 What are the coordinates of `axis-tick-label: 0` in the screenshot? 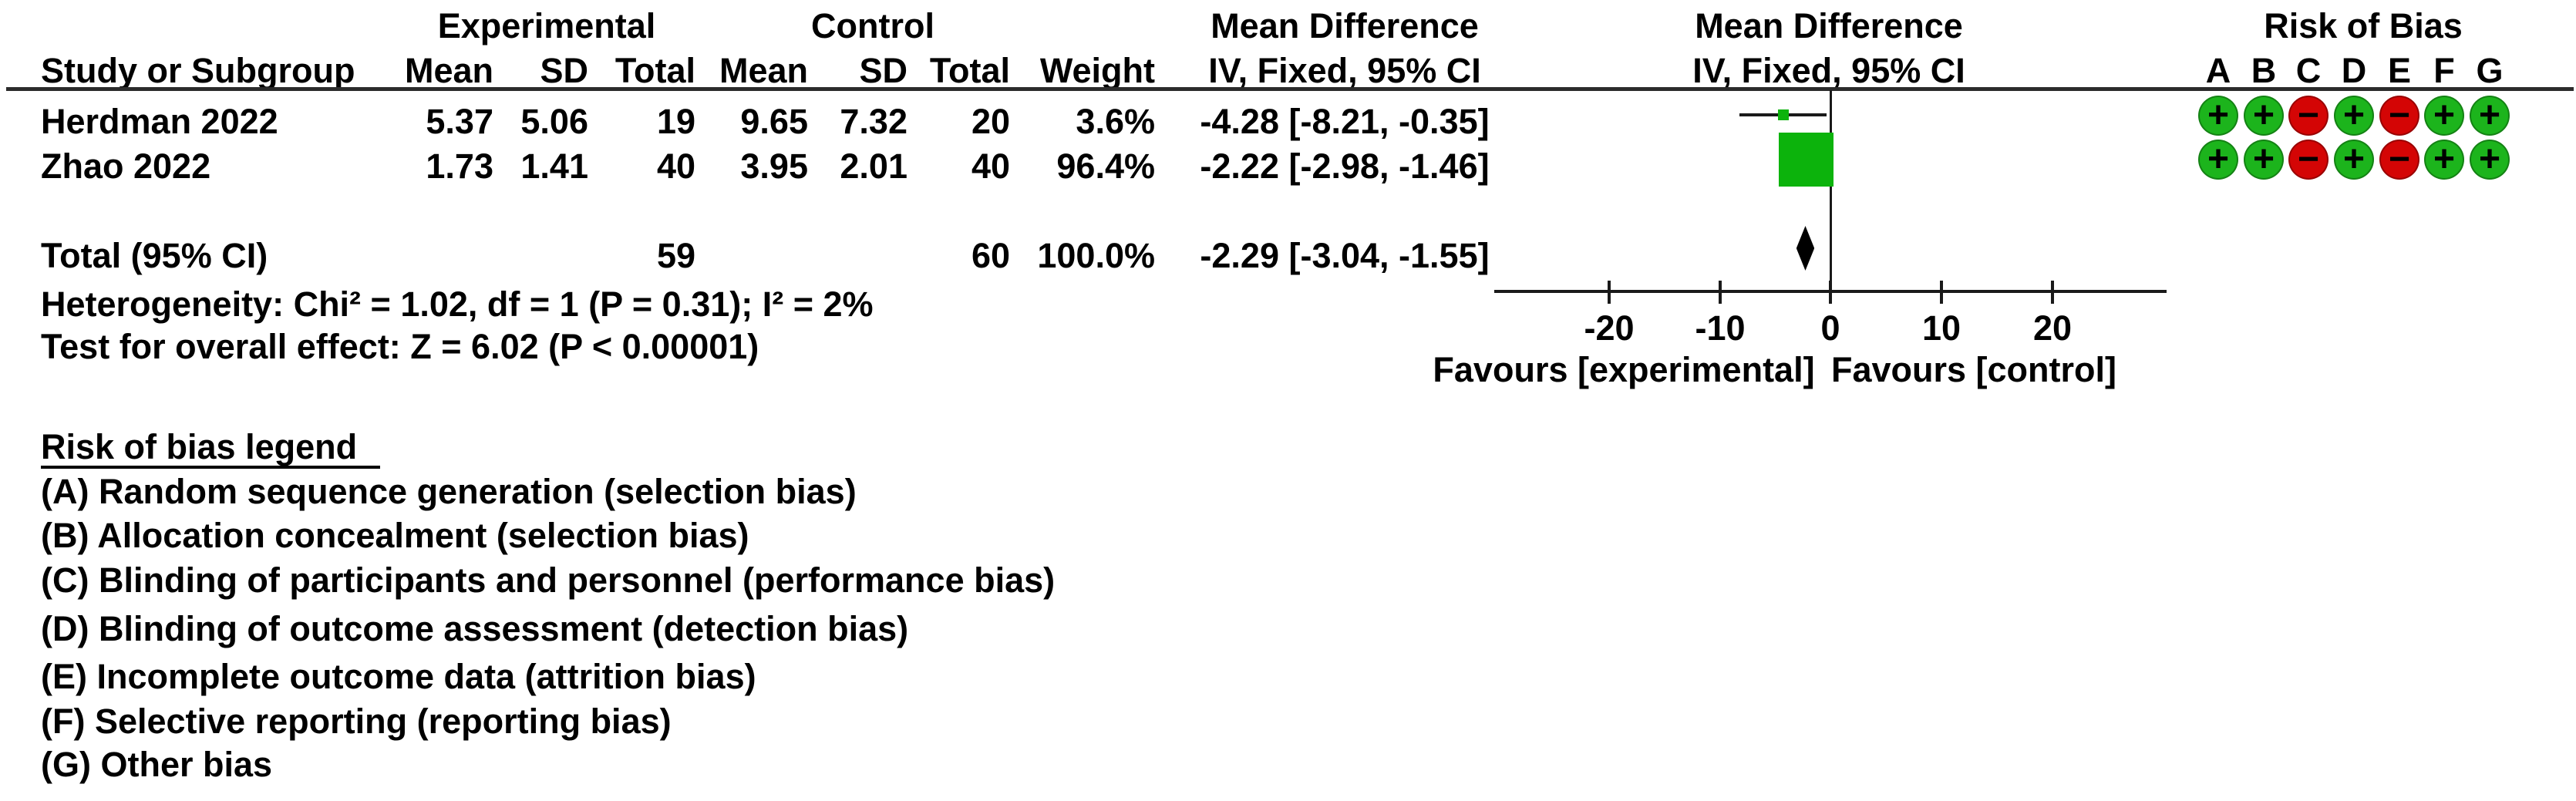 It's located at (1830, 328).